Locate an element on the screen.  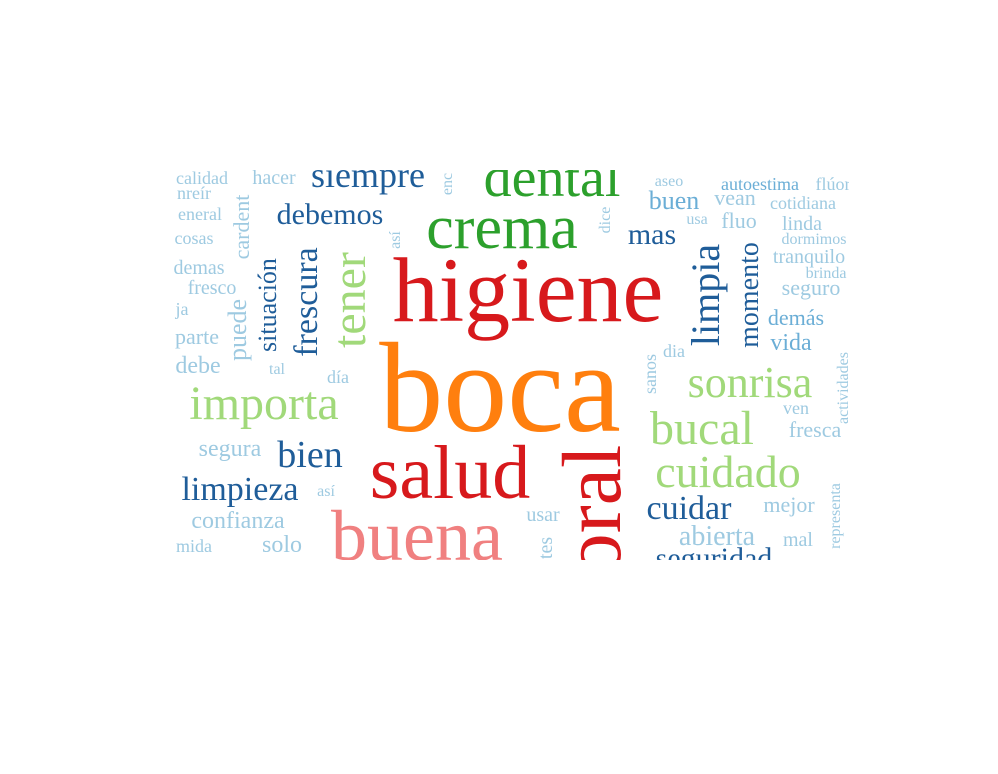
word-mejor: mejor is located at coordinates (789, 504).